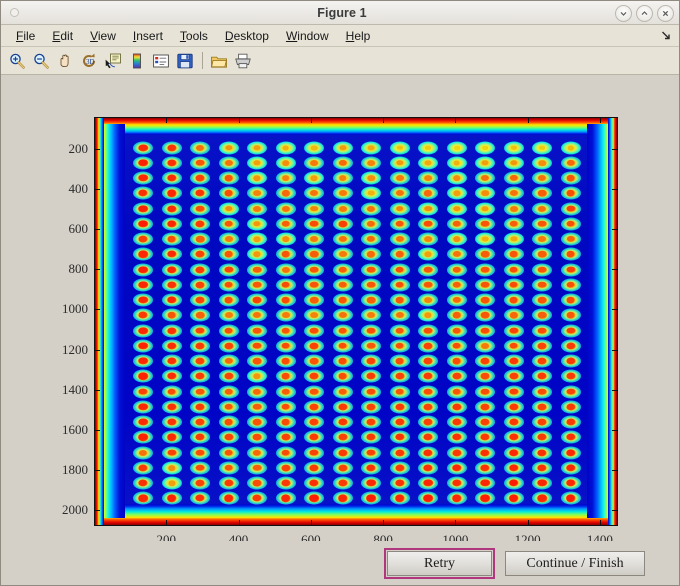  Describe the element at coordinates (666, 35) in the screenshot. I see `undock-arrow-icon` at that location.